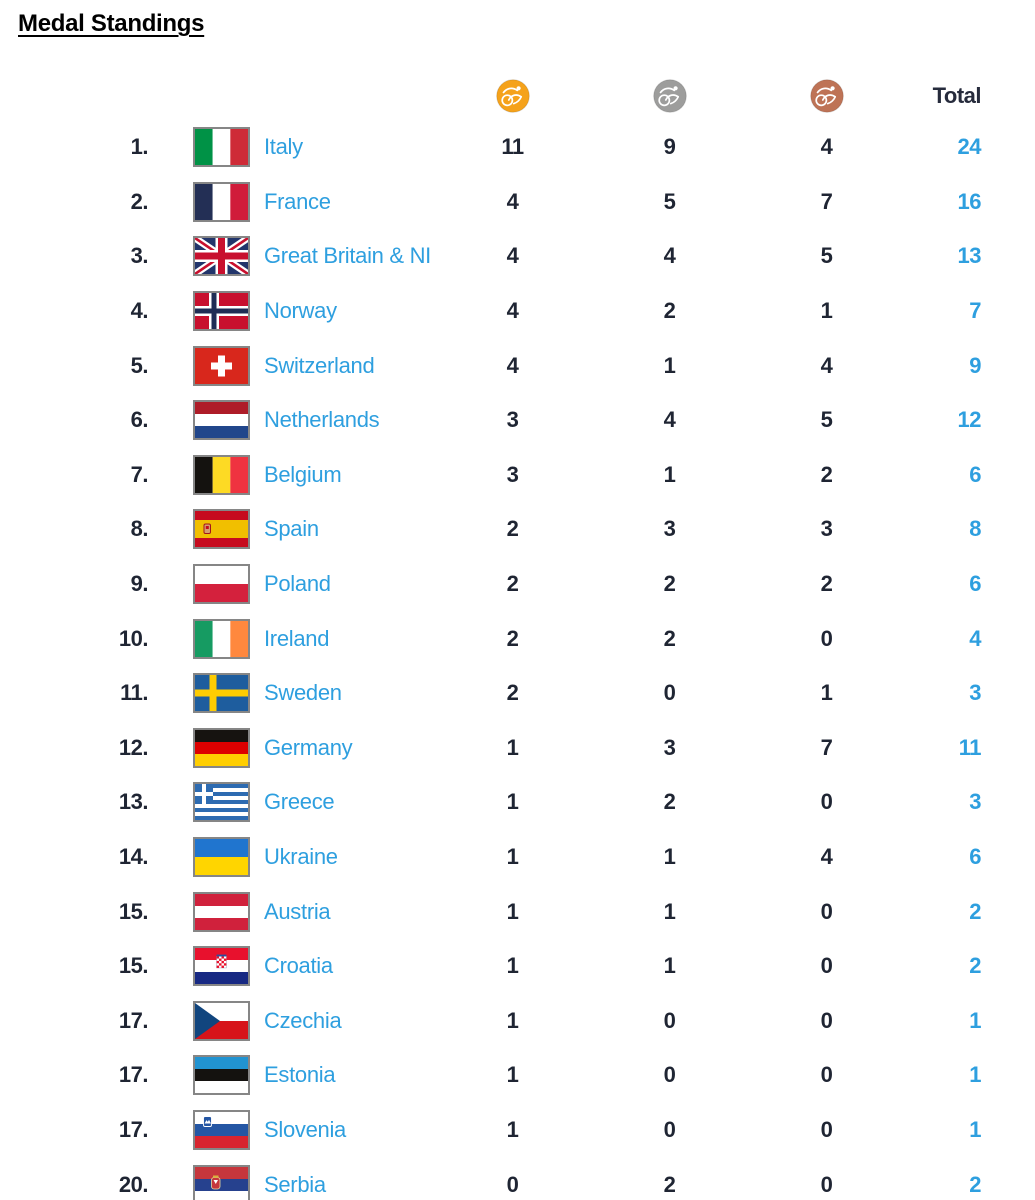 This screenshot has height=1200, width=1035. Describe the element at coordinates (322, 420) in the screenshot. I see `country-name-link: Netherlands` at that location.